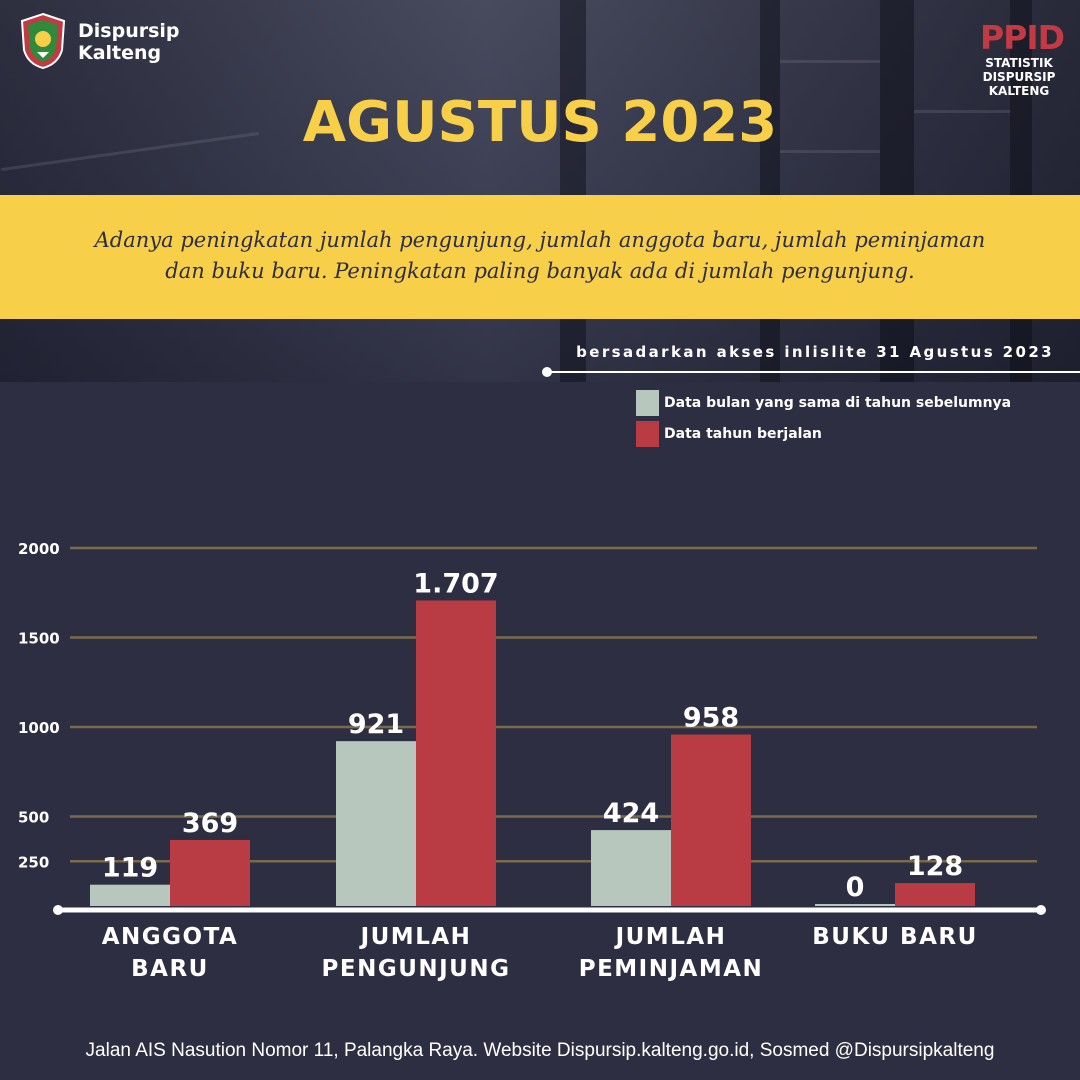  Describe the element at coordinates (43, 41) in the screenshot. I see `dispursip-logo-icon` at that location.